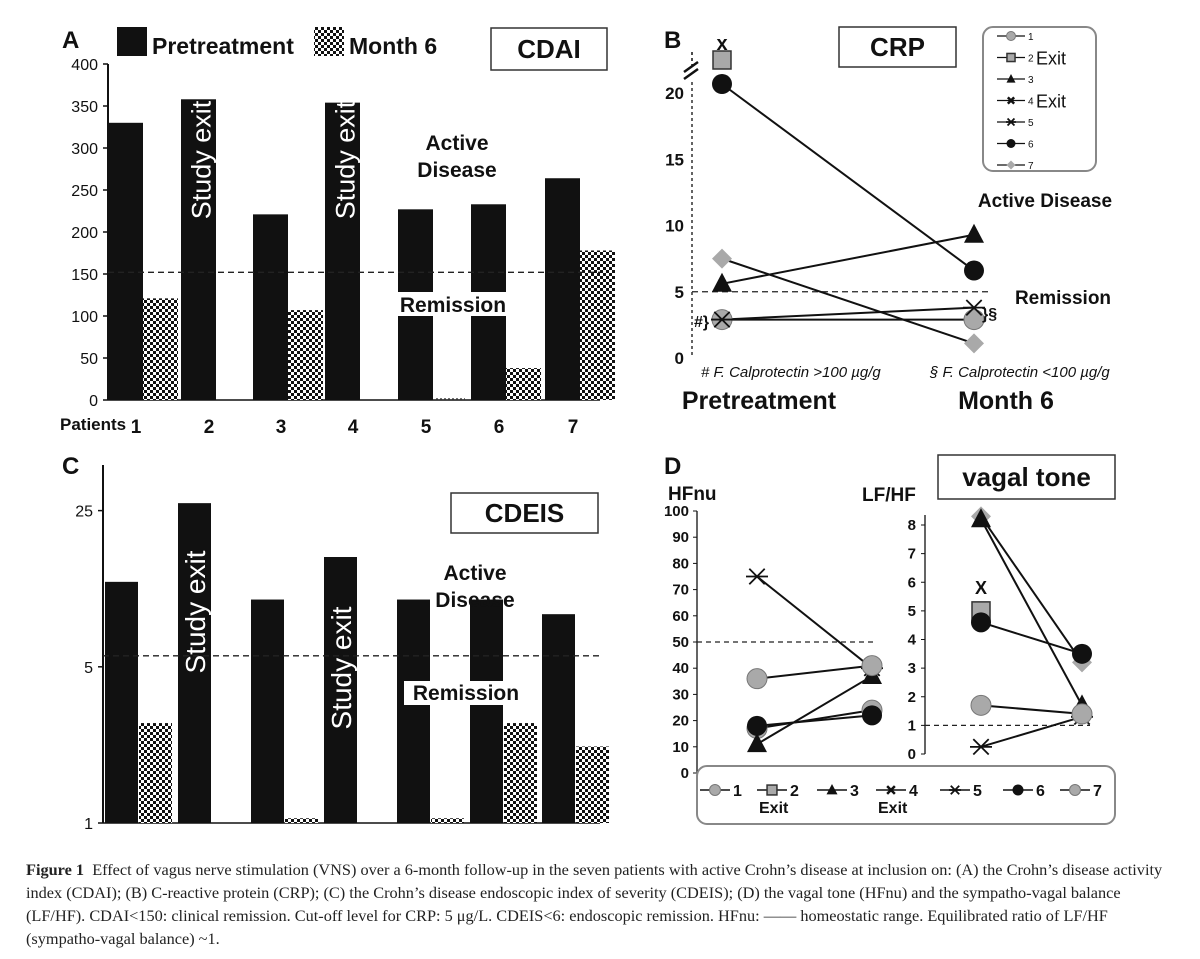  I want to click on panel-d-lfhf-point-pre-7-shape, so click(981, 705).